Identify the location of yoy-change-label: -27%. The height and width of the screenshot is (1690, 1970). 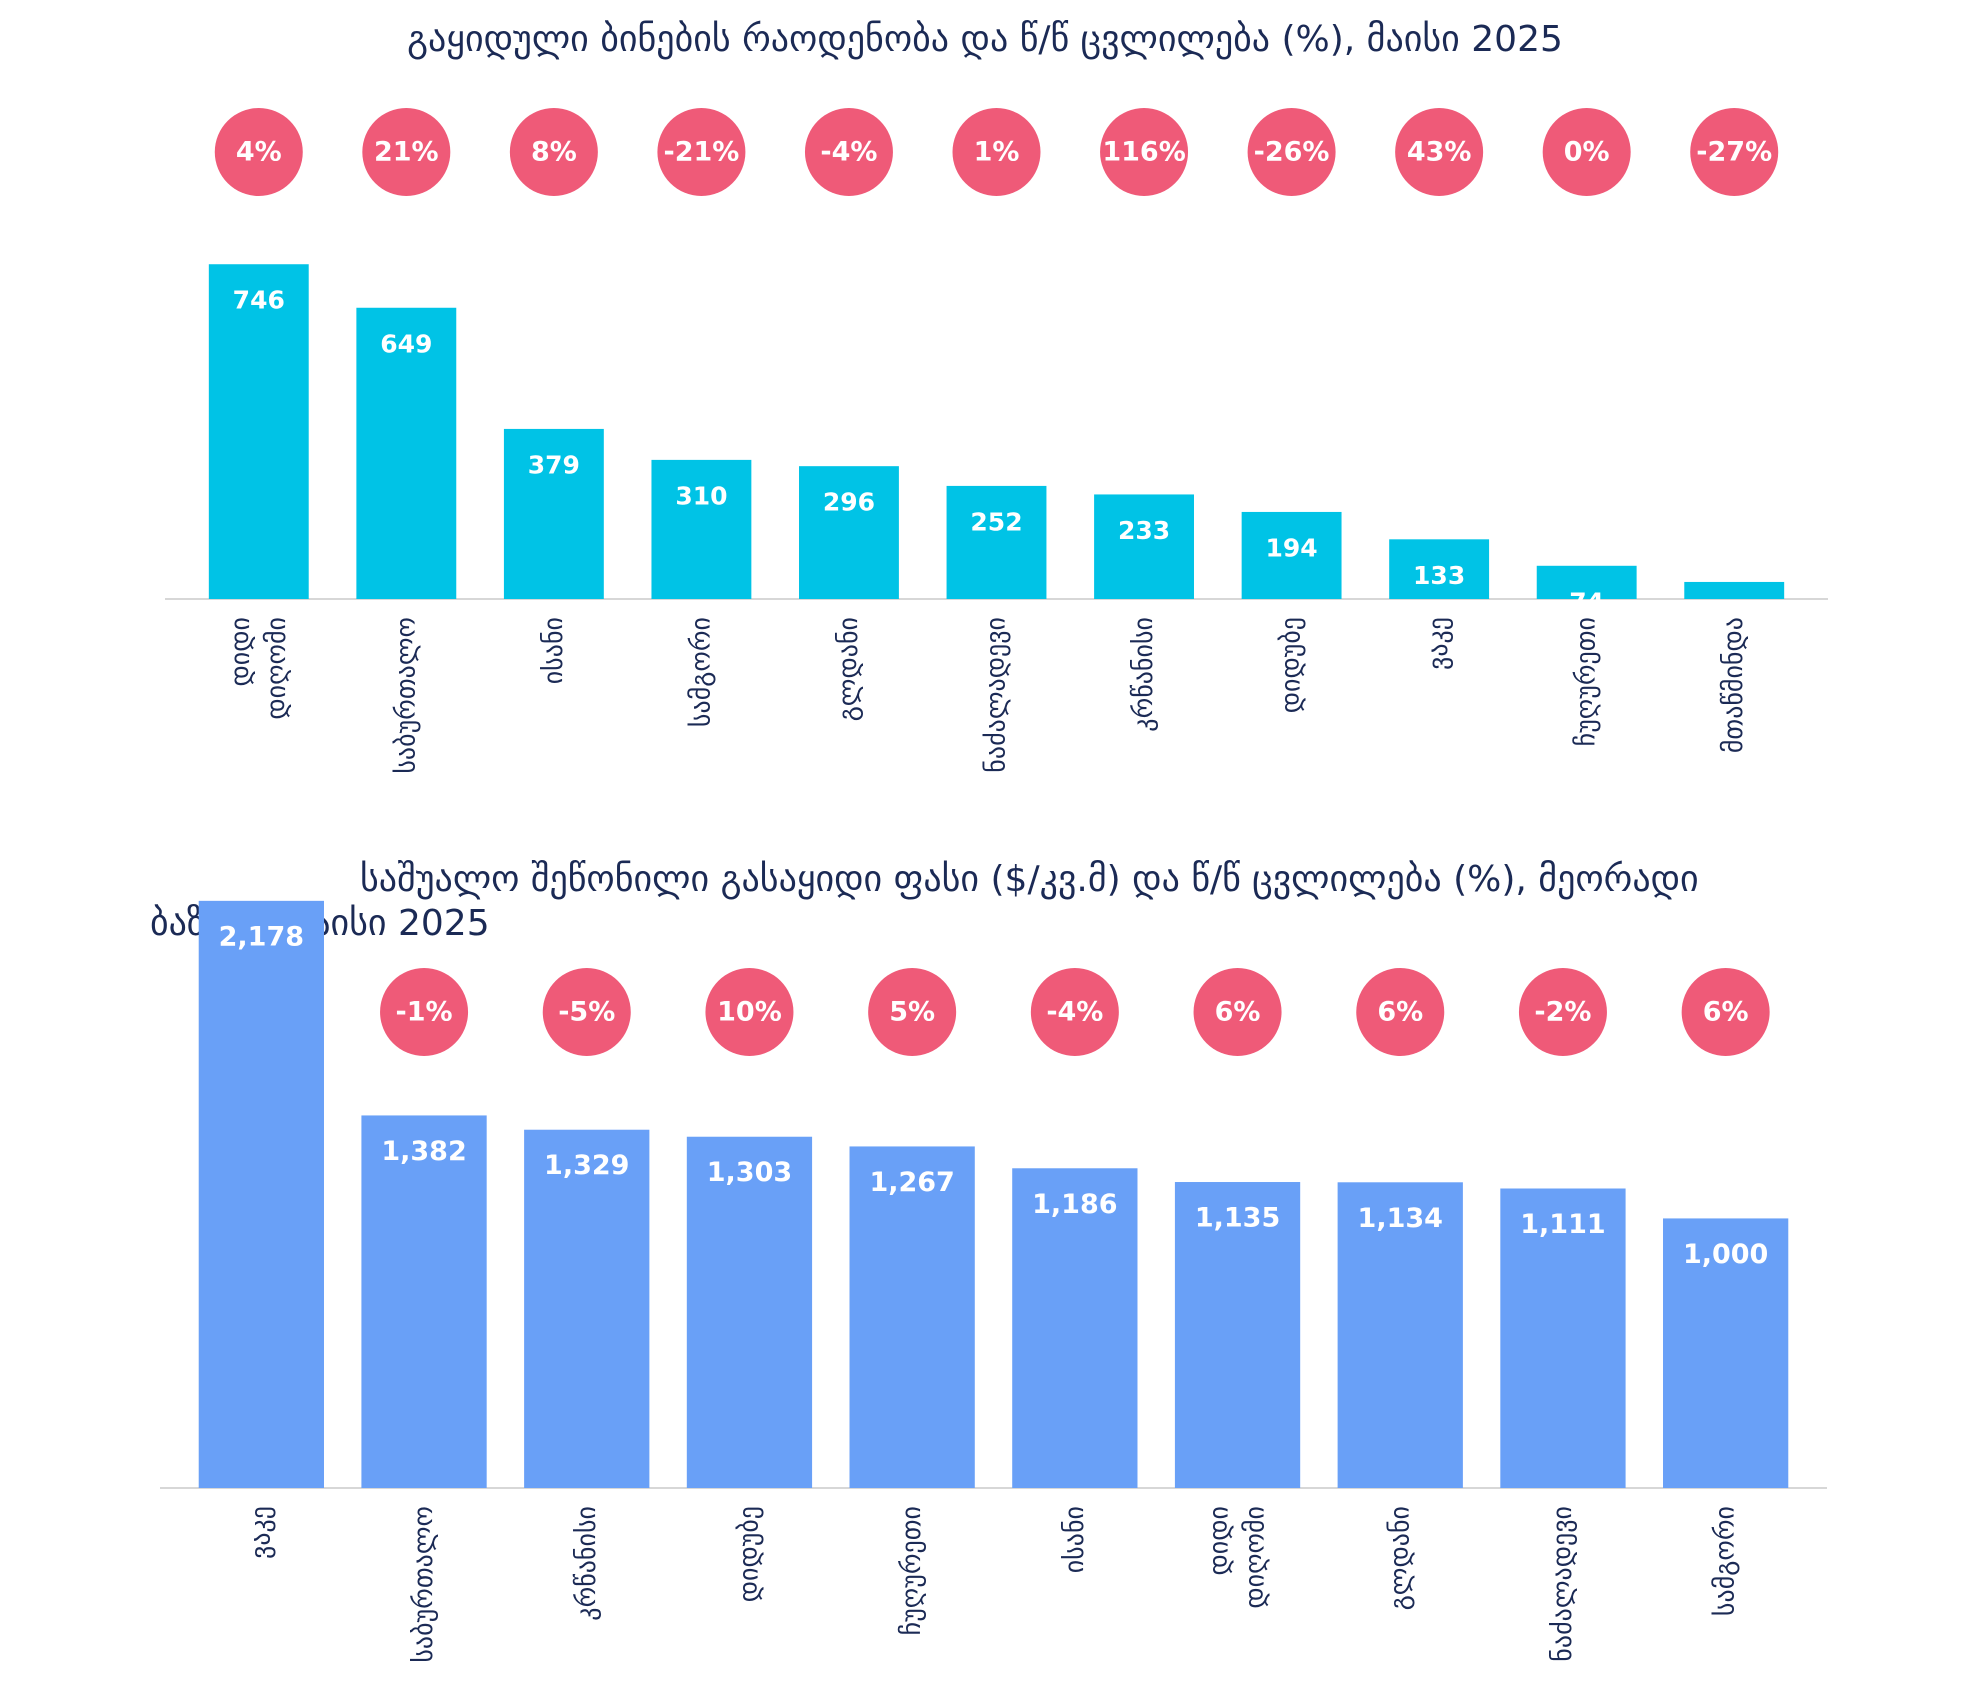
(1734, 152).